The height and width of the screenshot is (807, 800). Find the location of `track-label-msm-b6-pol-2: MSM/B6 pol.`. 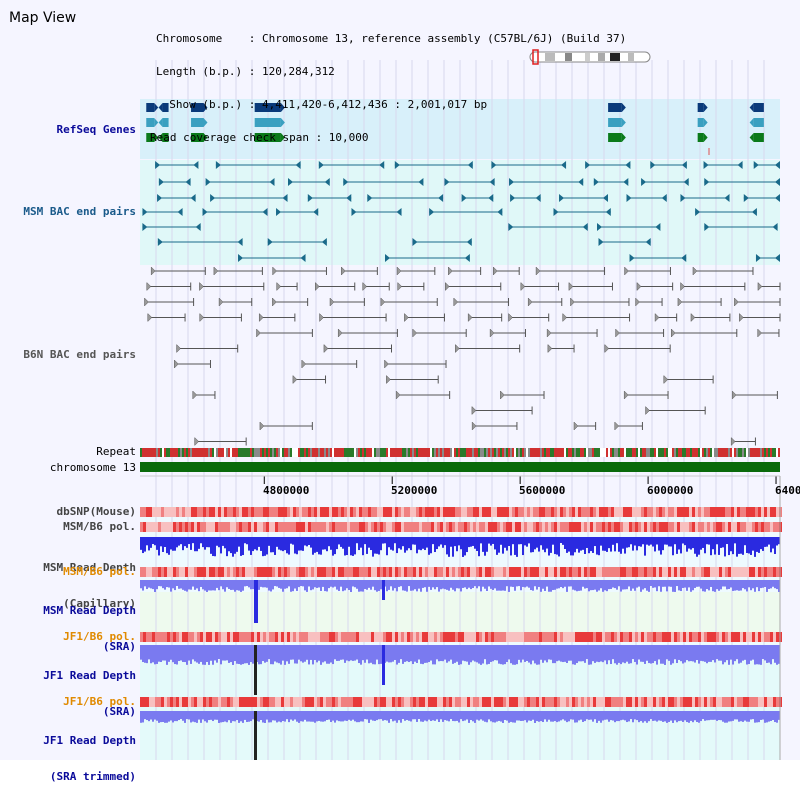

track-label-msm-b6-pol-2: MSM/B6 pol. is located at coordinates (99, 571).